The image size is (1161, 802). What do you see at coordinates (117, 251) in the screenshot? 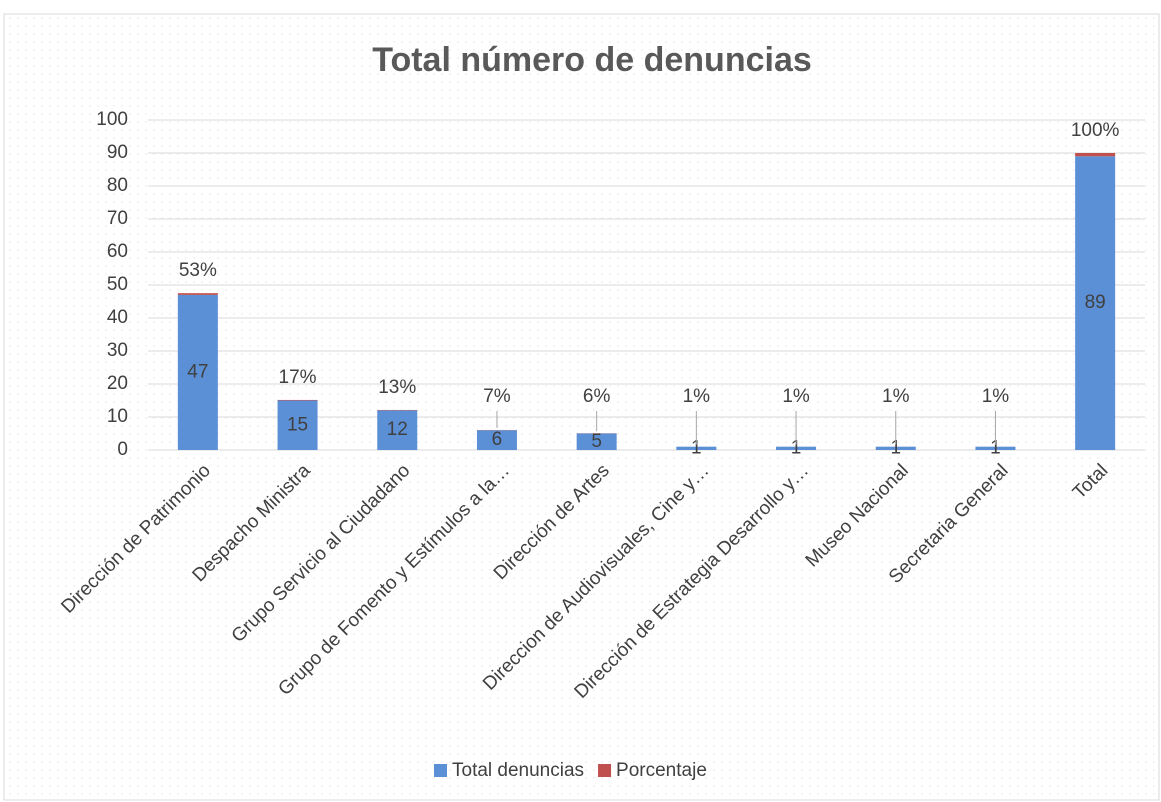
I see `y-tick-label: 60` at bounding box center [117, 251].